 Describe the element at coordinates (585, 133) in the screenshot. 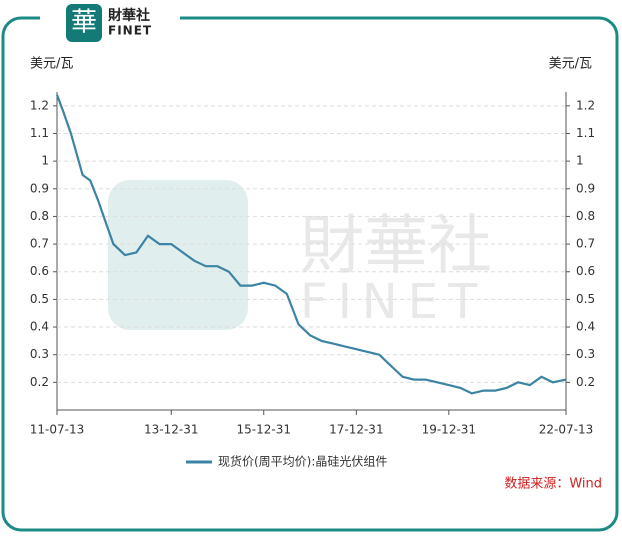

I see `y2-tick-label: 1.1` at that location.